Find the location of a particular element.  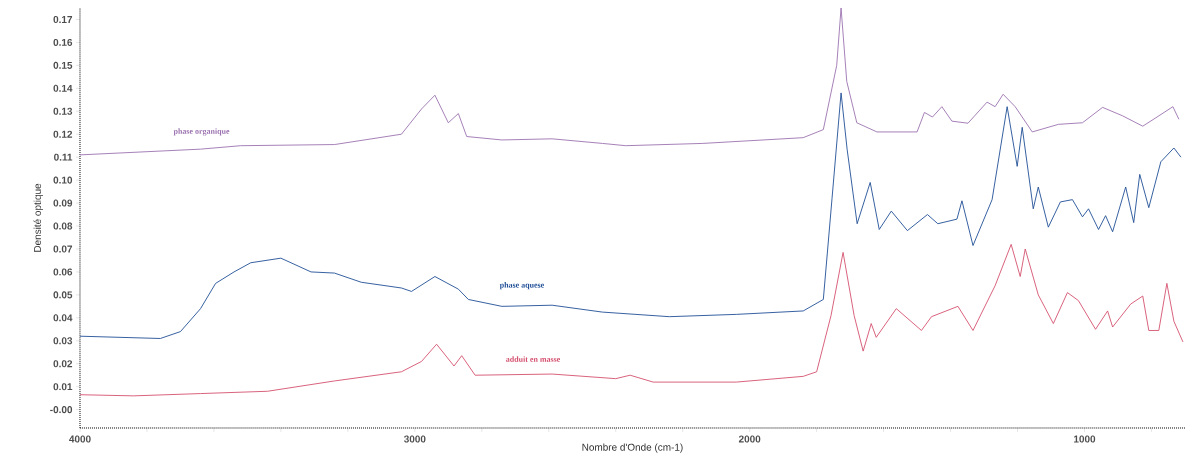

y-tick-label: 0.15 is located at coordinates (63, 65).